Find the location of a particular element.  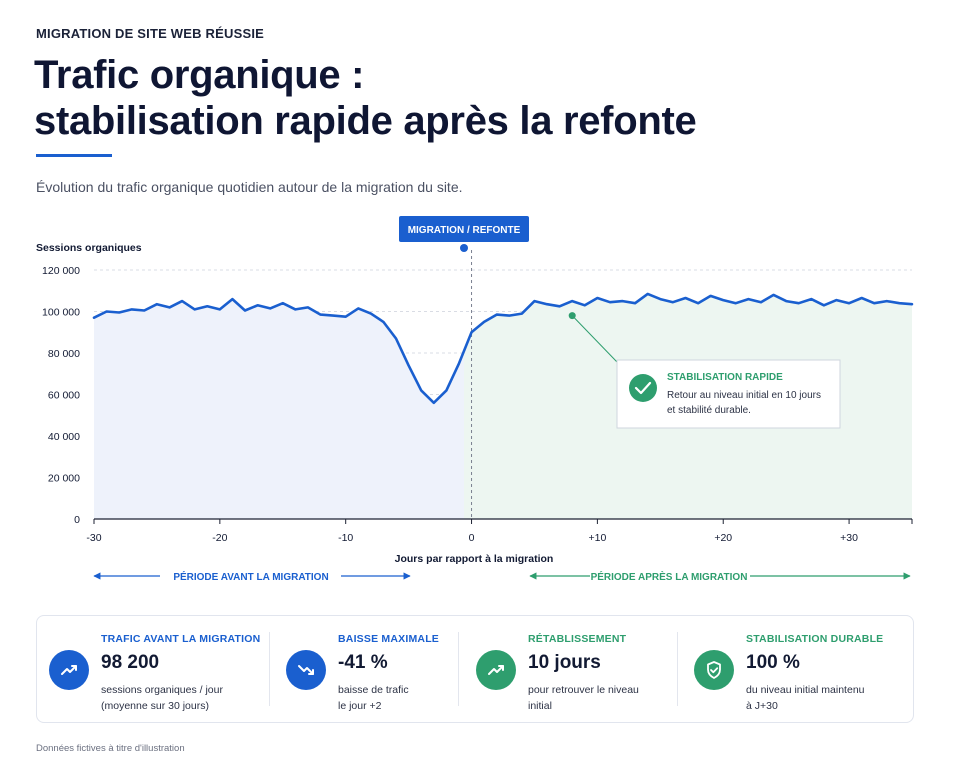

kpi-value: 100 % is located at coordinates (773, 662).